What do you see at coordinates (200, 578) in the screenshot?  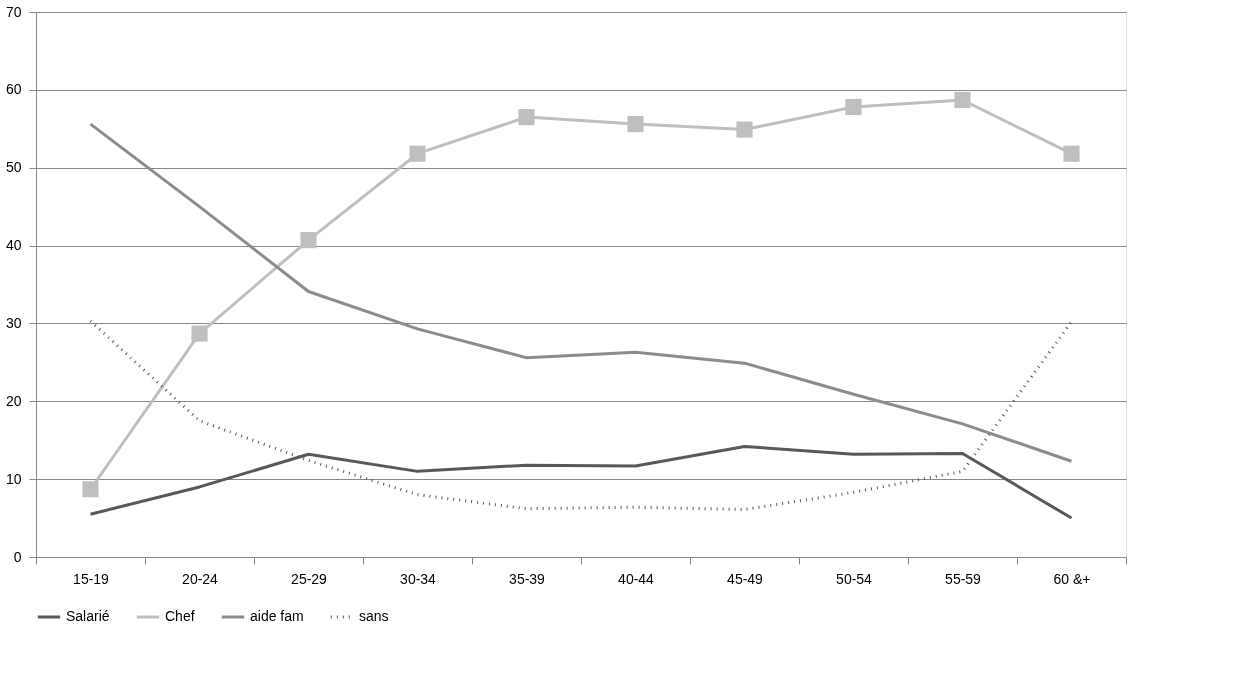 I see `x-tick-label: 20-24` at bounding box center [200, 578].